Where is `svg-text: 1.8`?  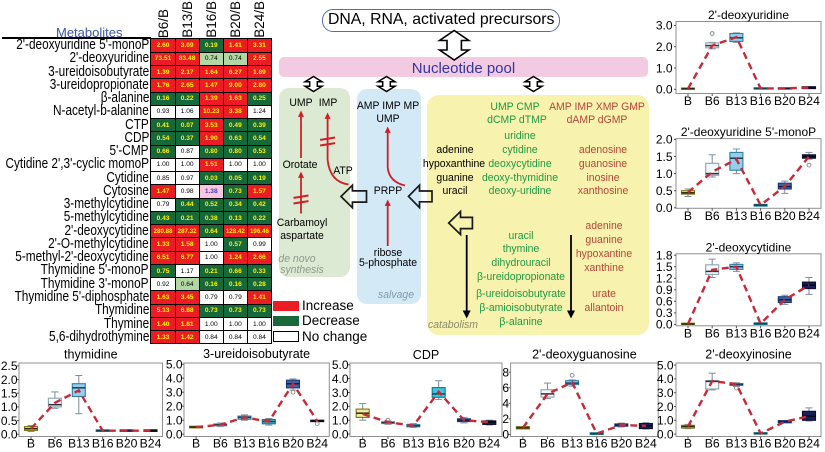 svg-text: 1.8 is located at coordinates (664, 256).